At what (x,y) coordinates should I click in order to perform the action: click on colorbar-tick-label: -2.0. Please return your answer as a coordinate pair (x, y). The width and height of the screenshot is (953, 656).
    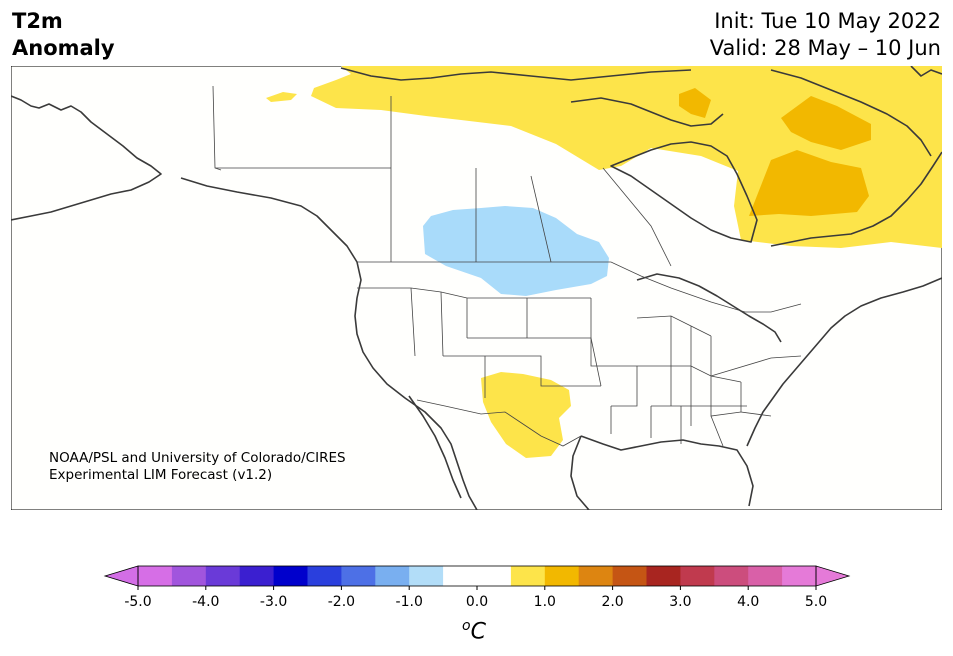
    Looking at the image, I should click on (341, 602).